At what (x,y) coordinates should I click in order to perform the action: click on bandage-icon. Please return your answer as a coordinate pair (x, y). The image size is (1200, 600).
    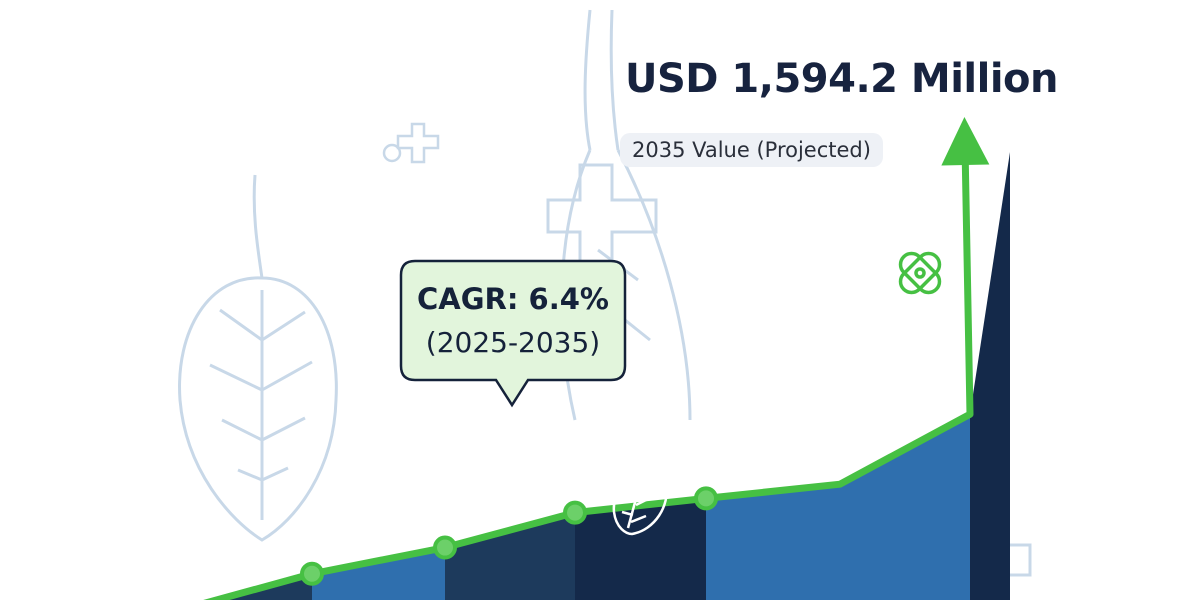
    Looking at the image, I should click on (920, 273).